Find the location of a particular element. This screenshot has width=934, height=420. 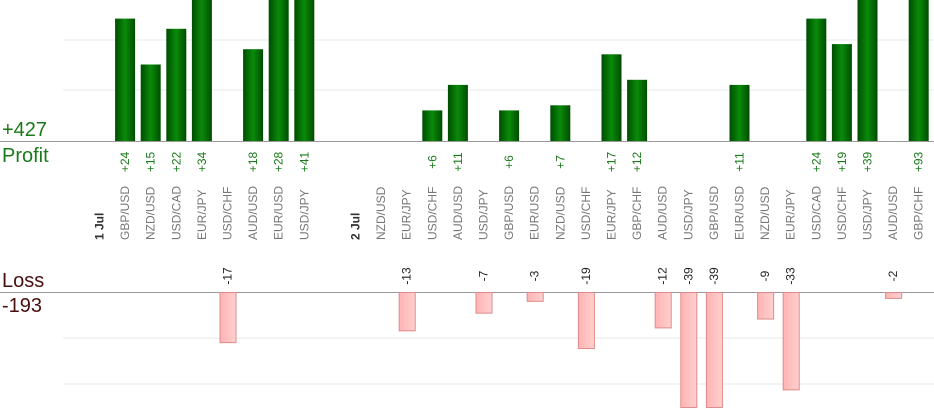

loss-value-label: -7 is located at coordinates (484, 275).